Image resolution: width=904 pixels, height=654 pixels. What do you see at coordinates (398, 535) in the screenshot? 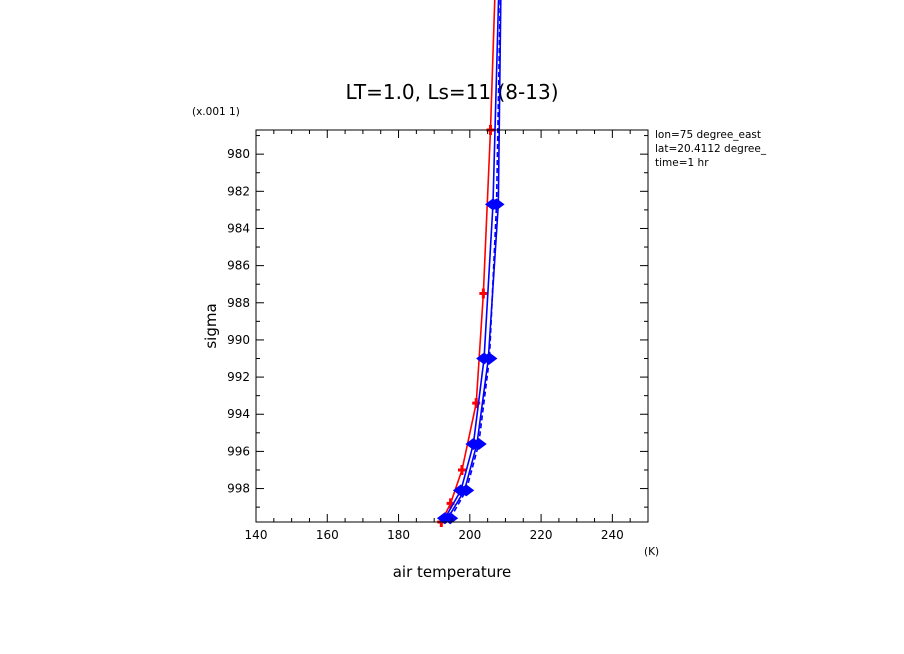
I see `x-tick-label: 180` at bounding box center [398, 535].